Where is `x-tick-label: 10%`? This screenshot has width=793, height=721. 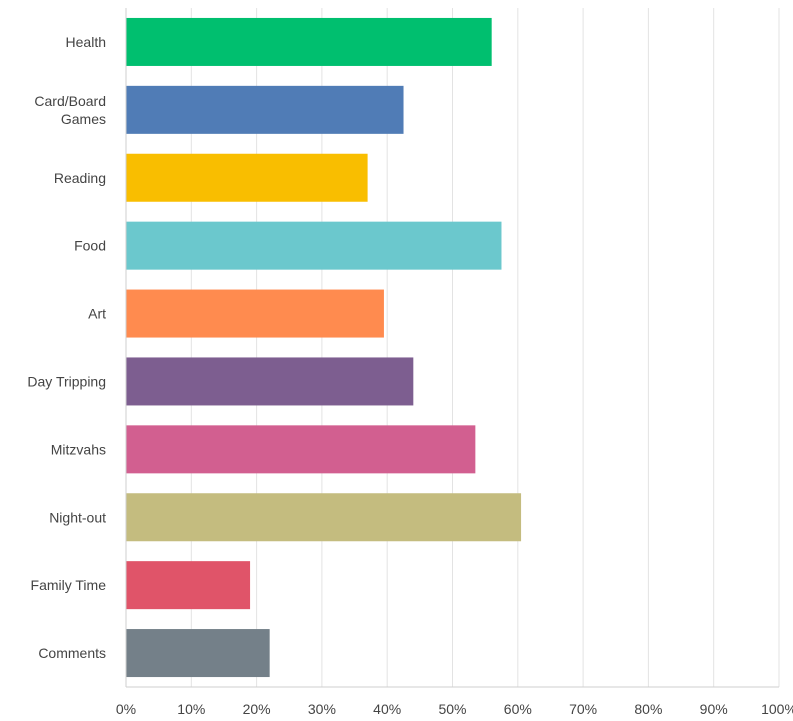
x-tick-label: 10% is located at coordinates (191, 709).